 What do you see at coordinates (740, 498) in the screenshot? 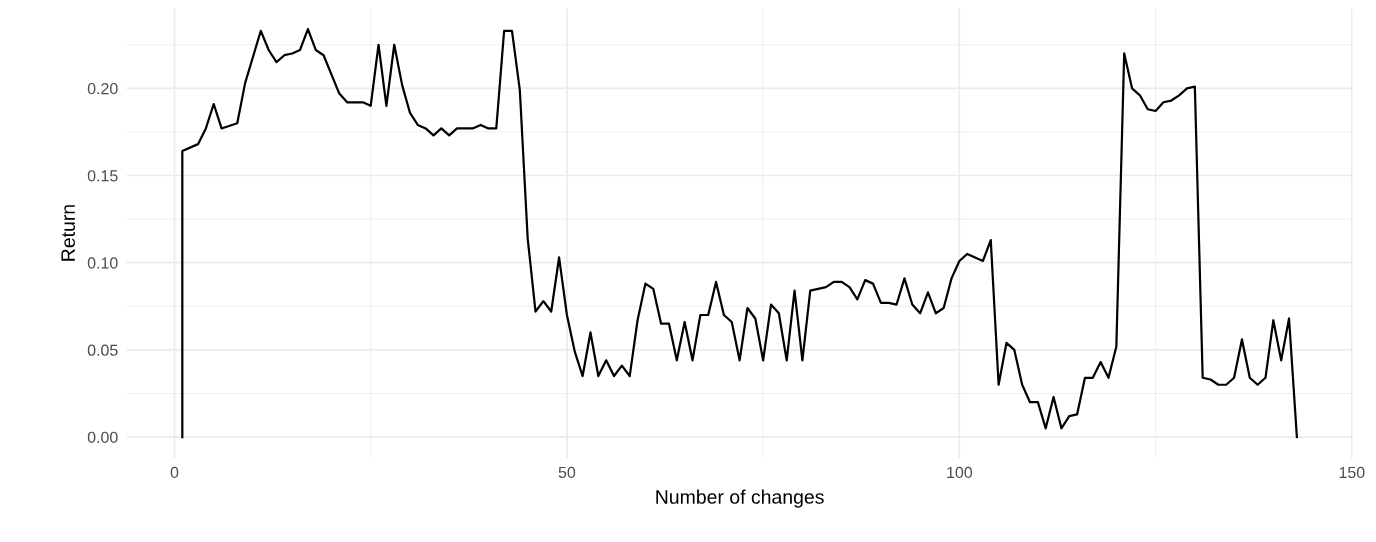
I see `x-axis-title: Number of changes` at bounding box center [740, 498].